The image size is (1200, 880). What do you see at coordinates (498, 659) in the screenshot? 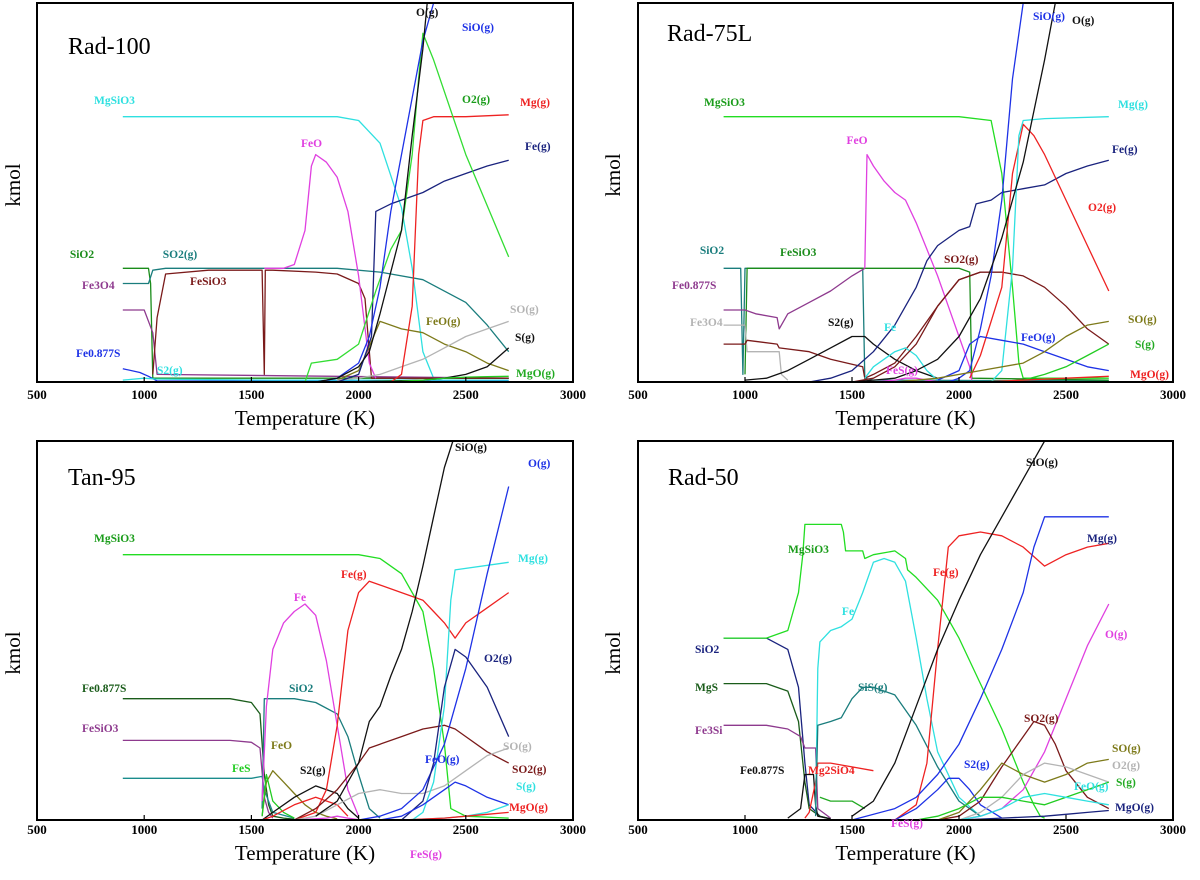
I see `species-label-o2-g: O2(g)` at bounding box center [498, 659].